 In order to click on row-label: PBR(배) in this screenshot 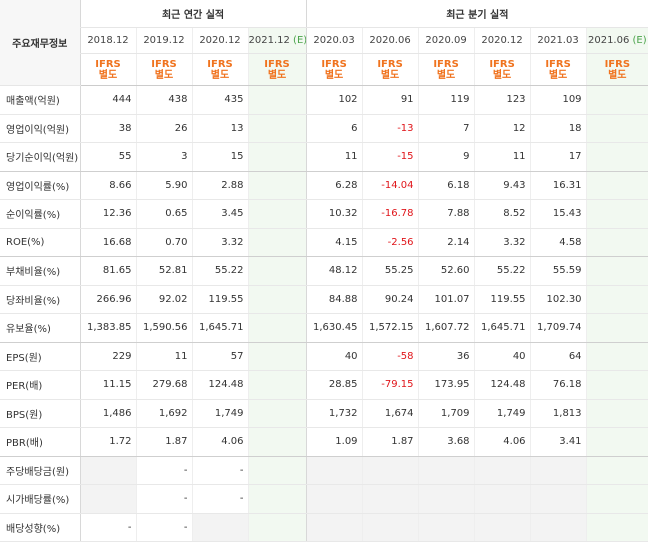, I will do `click(40, 442)`.